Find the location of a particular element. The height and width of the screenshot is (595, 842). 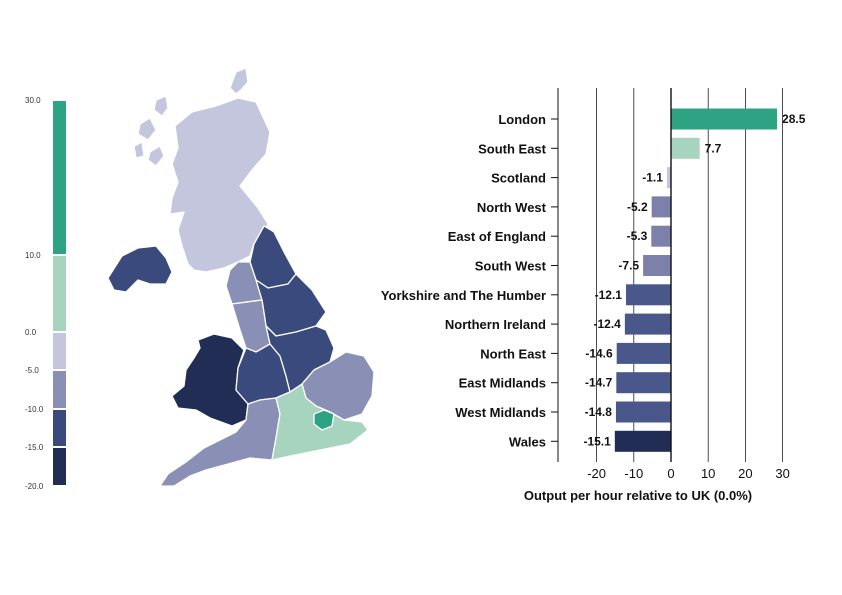

value-label: 7.7 is located at coordinates (713, 148).